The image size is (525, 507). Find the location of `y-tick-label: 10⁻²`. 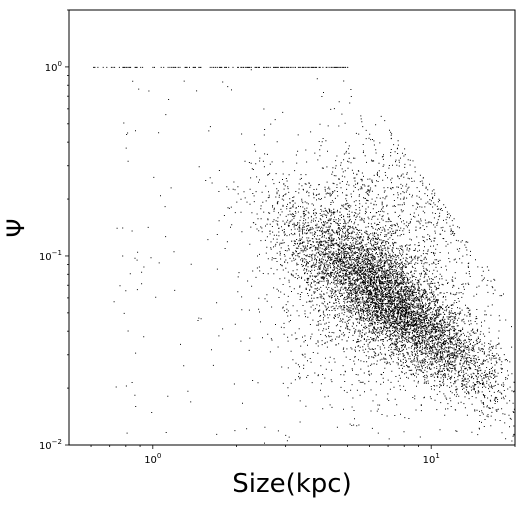

y-tick-label: 10⁻² is located at coordinates (50, 445).